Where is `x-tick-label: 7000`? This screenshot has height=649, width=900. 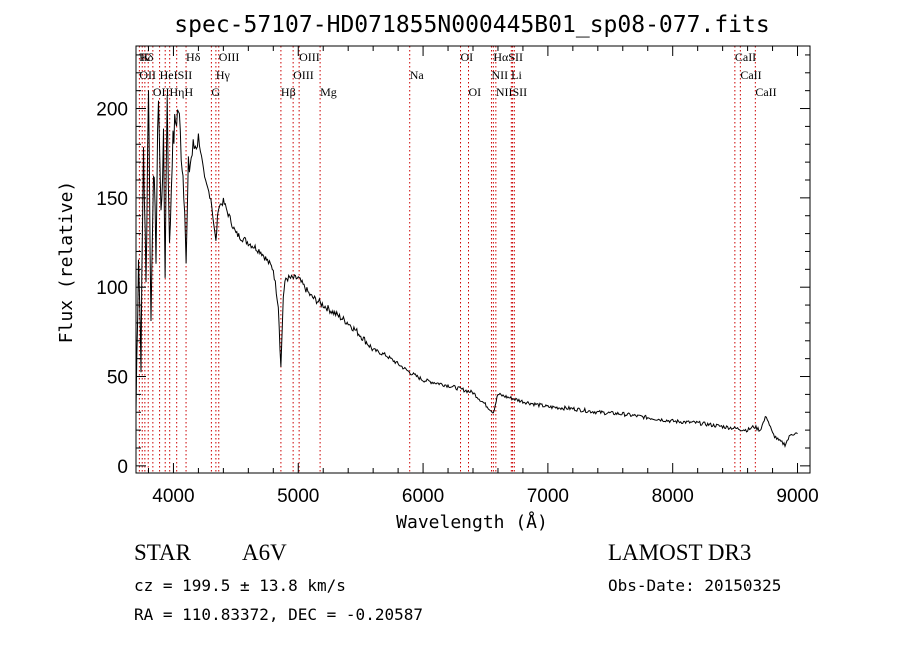
x-tick-label: 7000 is located at coordinates (548, 496).